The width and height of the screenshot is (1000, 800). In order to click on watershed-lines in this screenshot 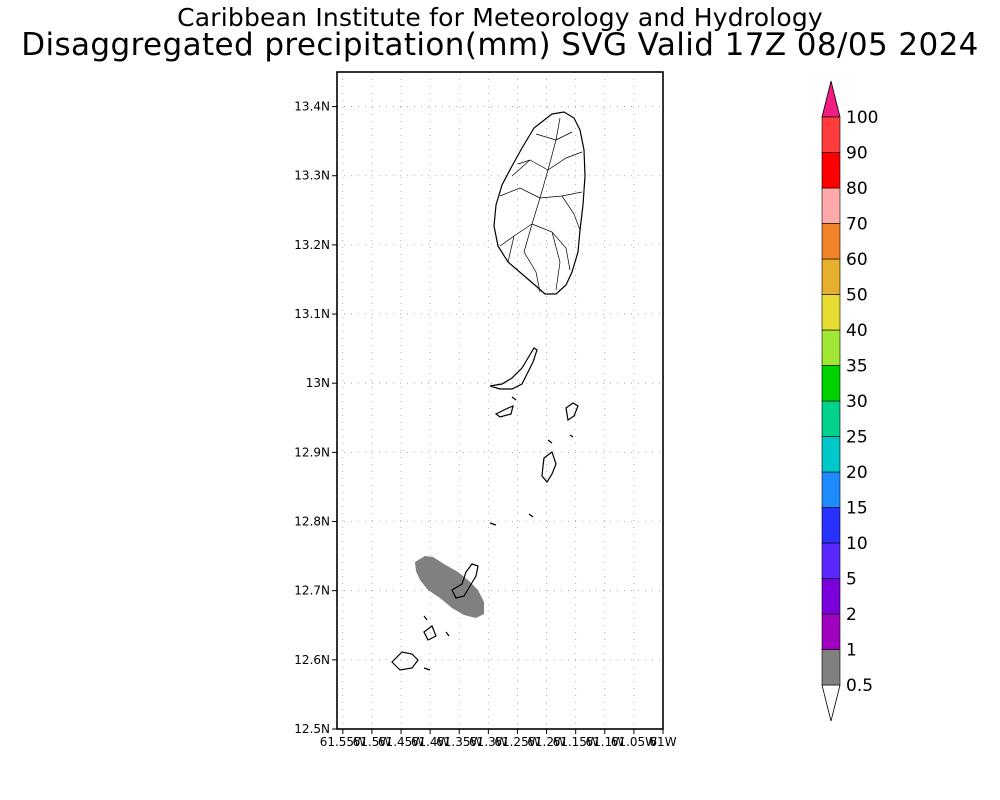, I will do `click(541, 205)`.